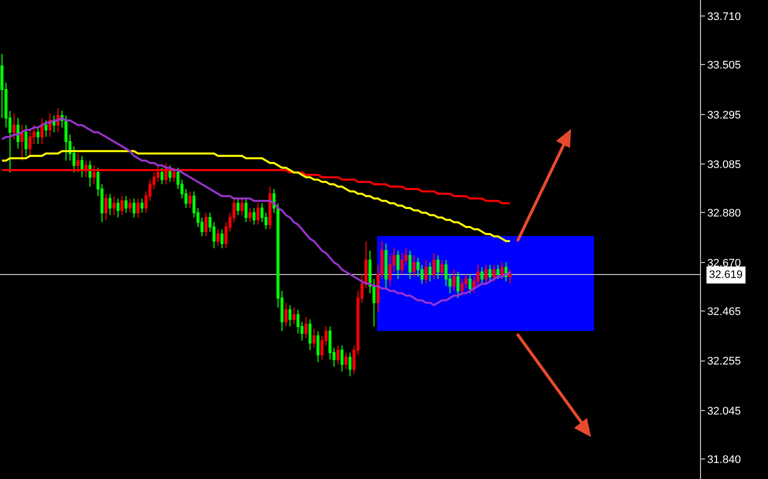 The width and height of the screenshot is (768, 479). I want to click on y-tick-label: 32.255, so click(724, 362).